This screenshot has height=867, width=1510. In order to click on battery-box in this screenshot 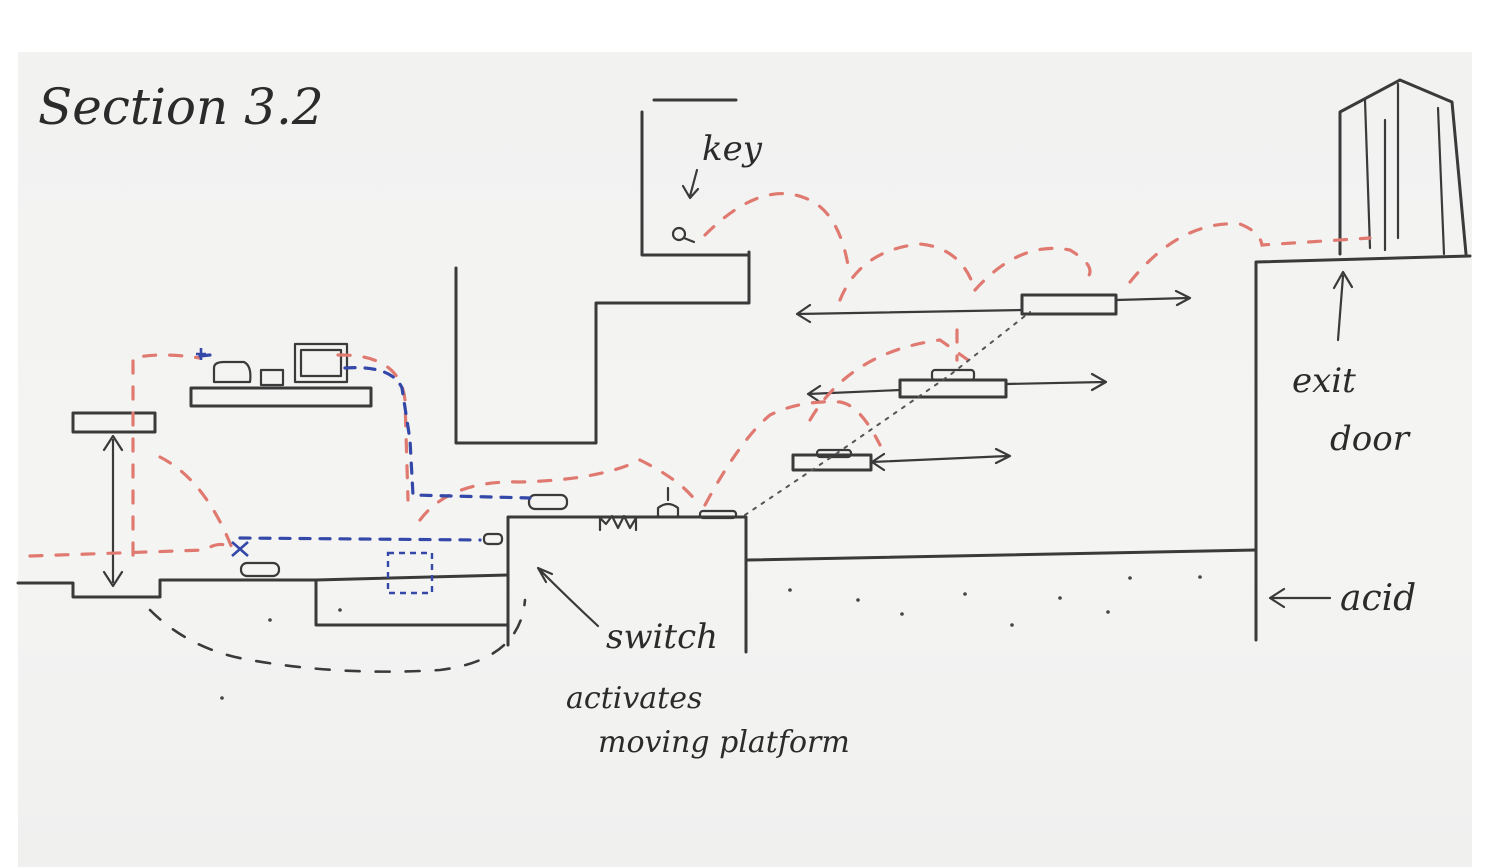, I will do `click(272, 377)`.